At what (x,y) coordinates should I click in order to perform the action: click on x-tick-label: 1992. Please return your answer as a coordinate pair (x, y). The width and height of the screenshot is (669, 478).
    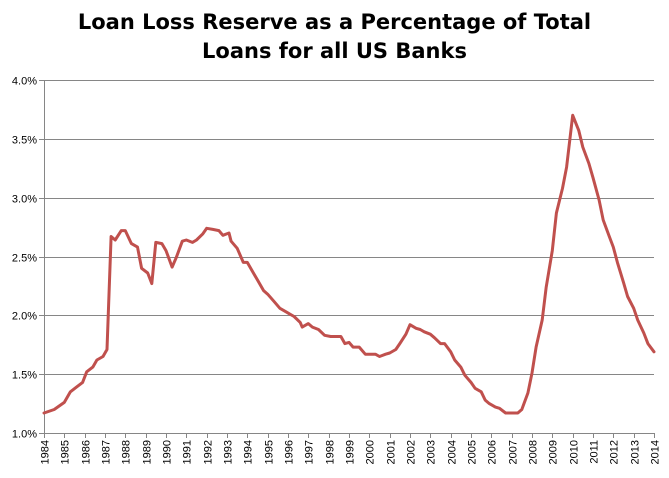
    Looking at the image, I should click on (209, 452).